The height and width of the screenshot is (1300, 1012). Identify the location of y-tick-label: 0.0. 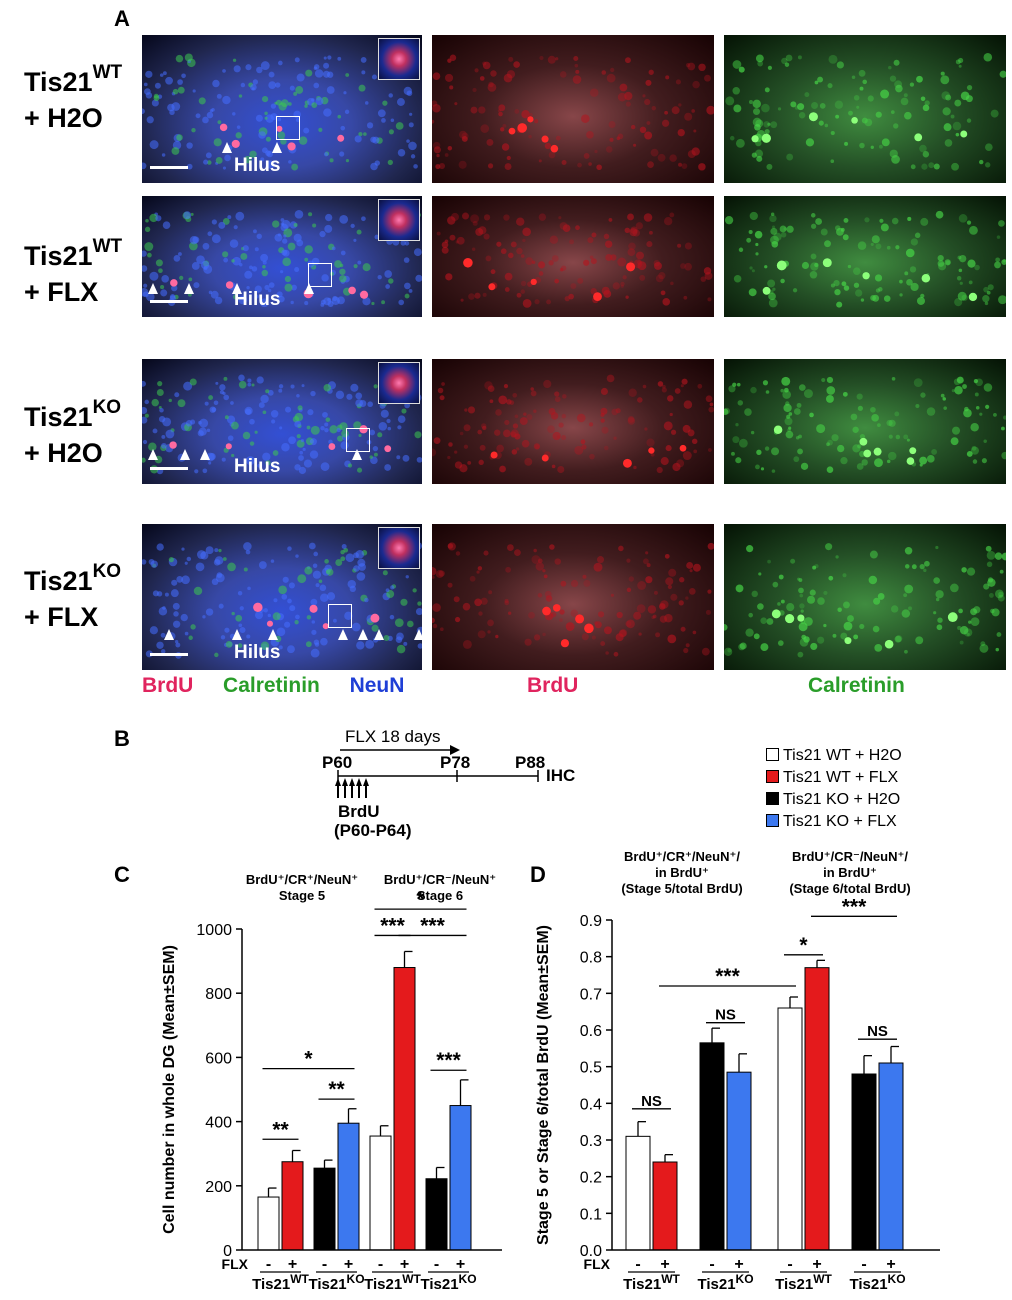
(591, 1251).